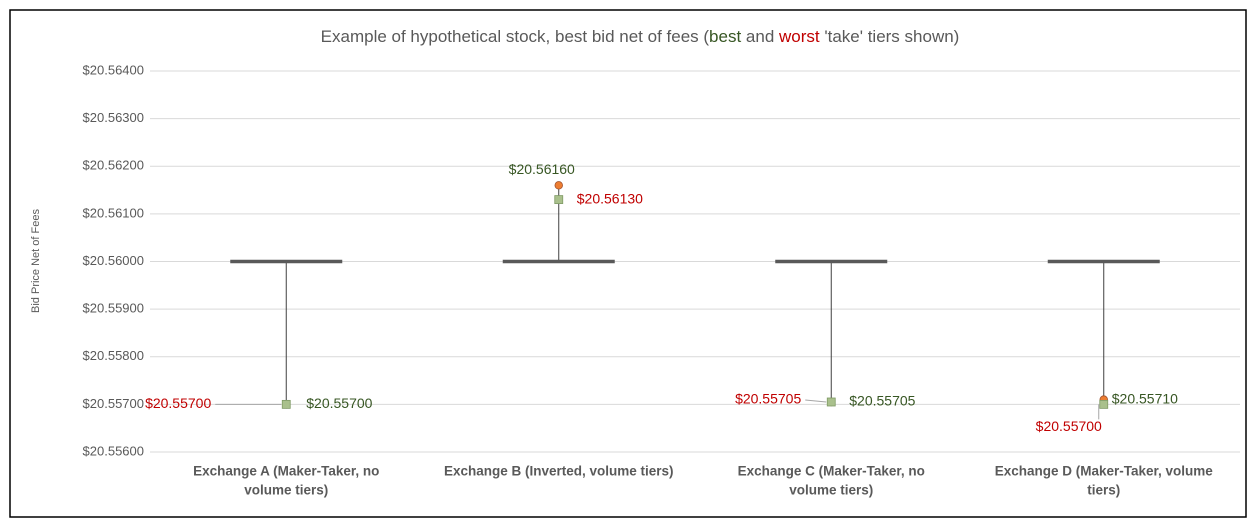 The image size is (1248, 518). Describe the element at coordinates (1145, 398) in the screenshot. I see `data-label: $20.55710` at that location.